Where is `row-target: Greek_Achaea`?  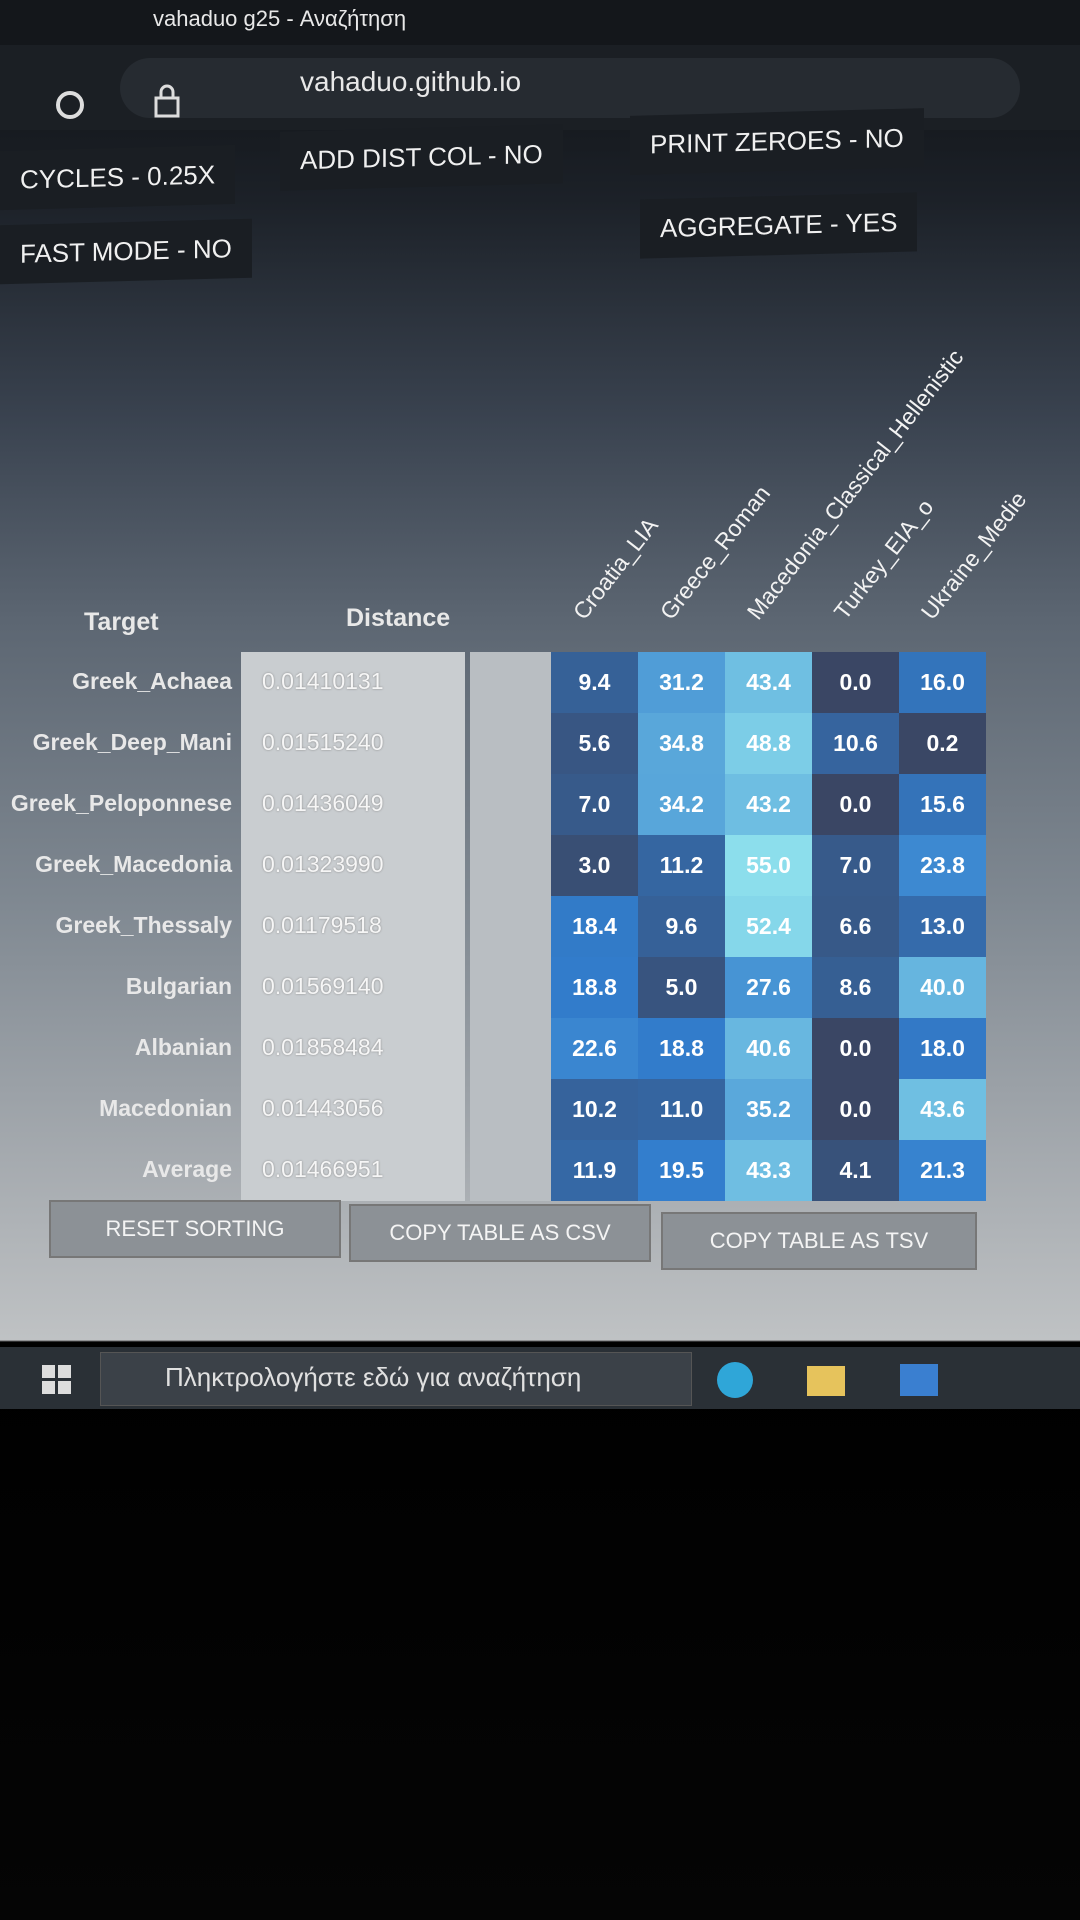 row-target: Greek_Achaea is located at coordinates (152, 681).